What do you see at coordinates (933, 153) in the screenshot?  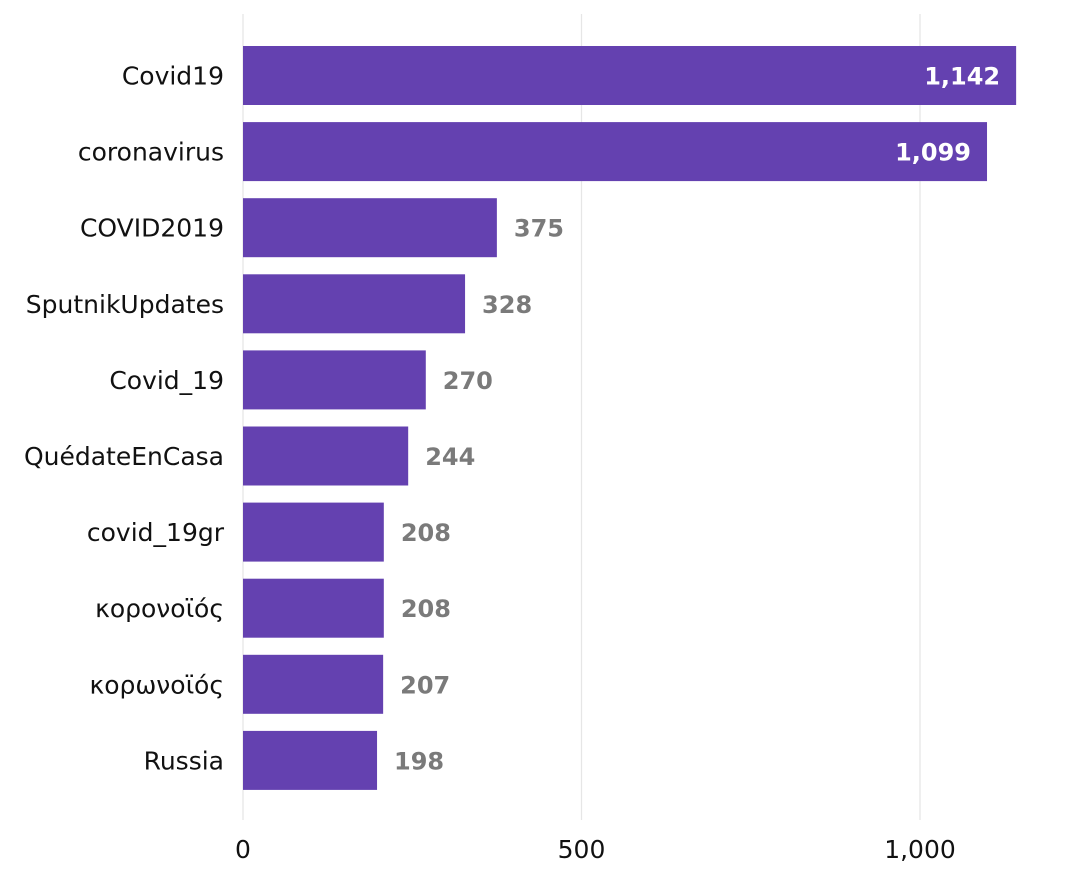 I see `value-label: 1,099` at bounding box center [933, 153].